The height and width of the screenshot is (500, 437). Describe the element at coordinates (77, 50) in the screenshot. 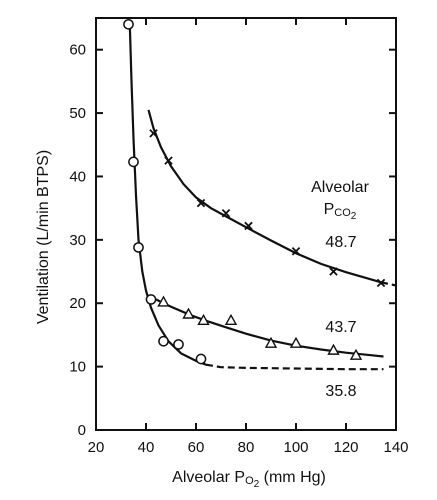

I see `y-tick-label: 60` at that location.